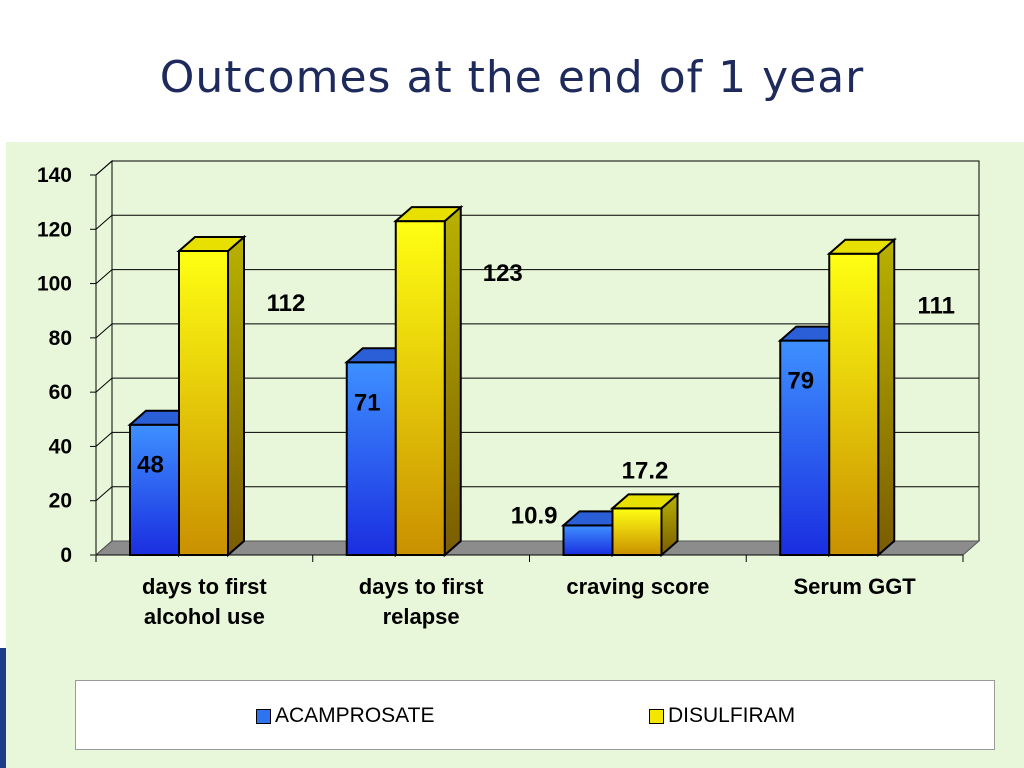  Describe the element at coordinates (535, 715) in the screenshot. I see `legend: ACAMPROSATE DISULFIRAM` at that location.